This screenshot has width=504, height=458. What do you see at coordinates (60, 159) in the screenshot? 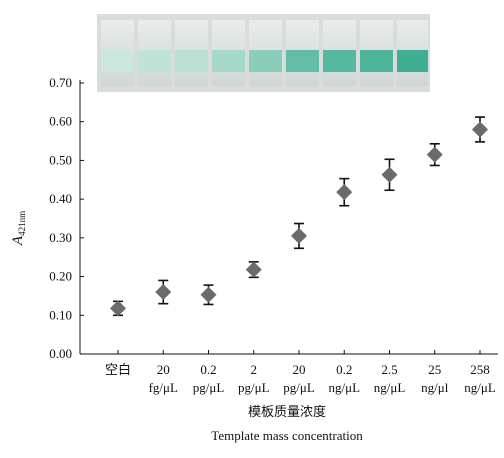
I see `y-tick-label: 0.50` at bounding box center [60, 159].